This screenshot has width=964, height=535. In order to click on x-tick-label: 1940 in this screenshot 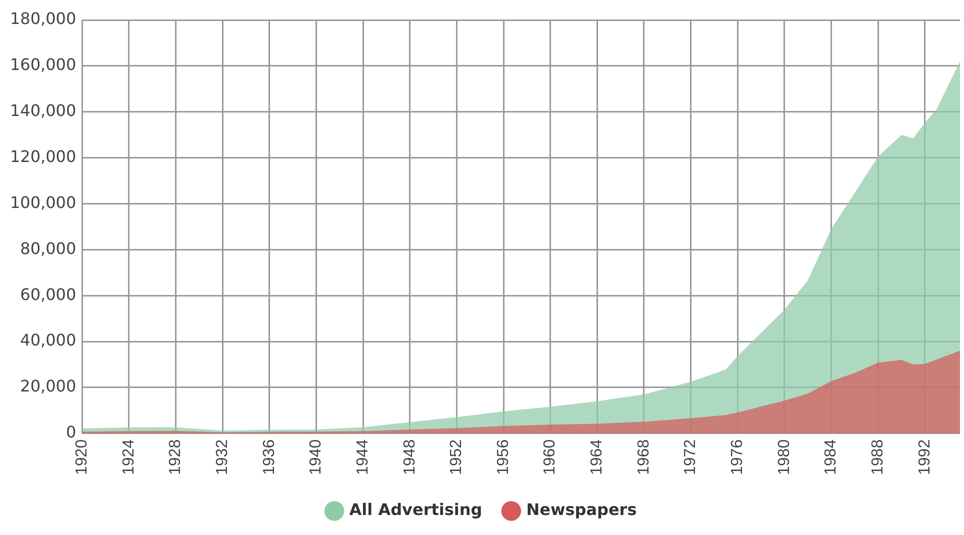, I will do `click(316, 457)`.